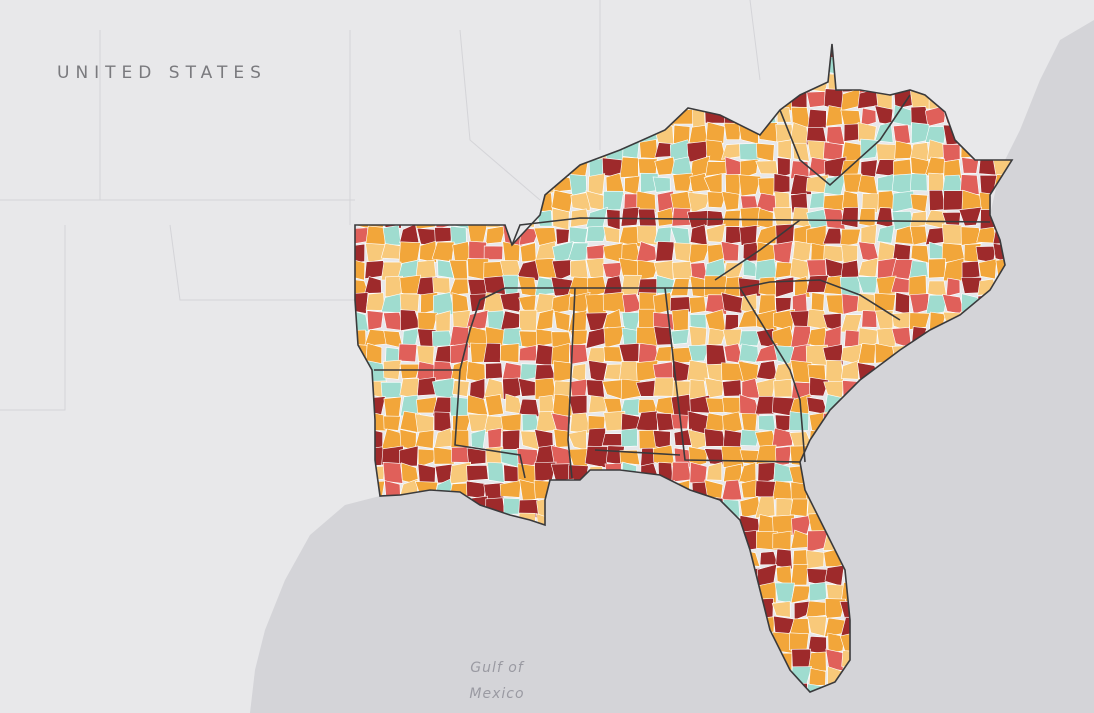  Describe the element at coordinates (496, 694) in the screenshot. I see `water-label: Mexico` at that location.